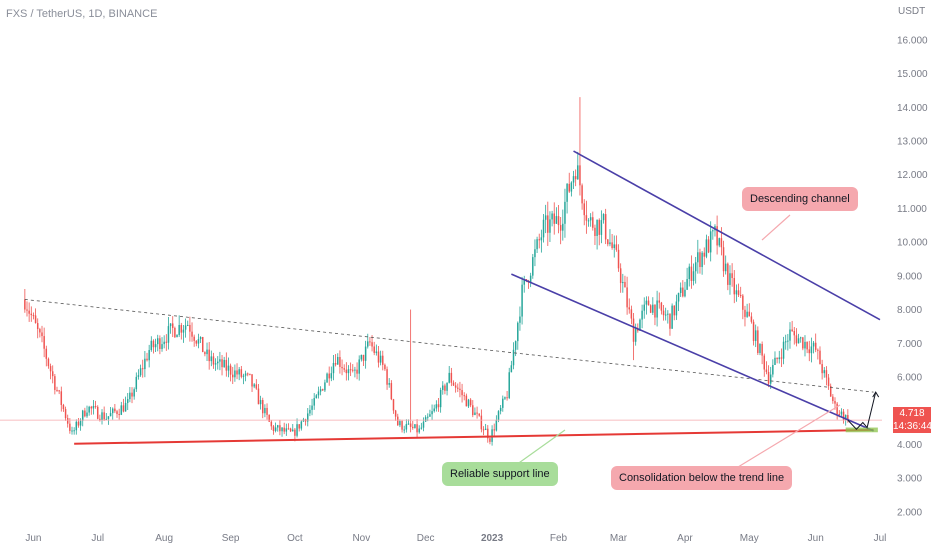  Describe the element at coordinates (800, 199) in the screenshot. I see `callout-descending-channel: Descending channel` at that location.